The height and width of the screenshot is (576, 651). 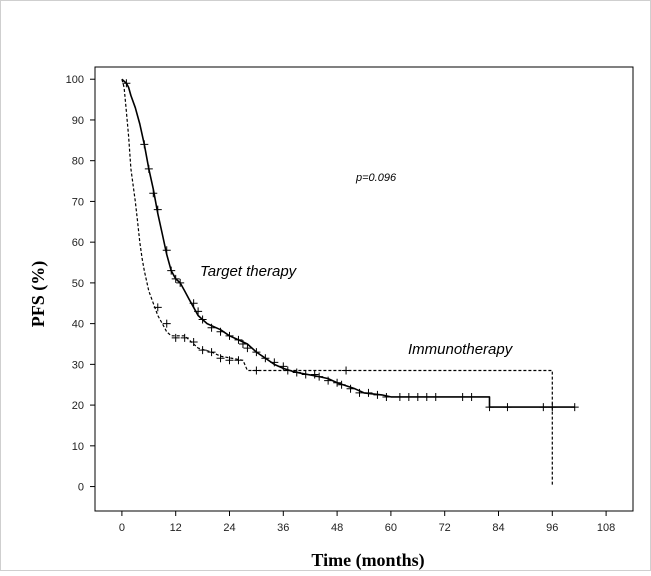 I want to click on y-tick-label: 100, so click(x=75, y=80).